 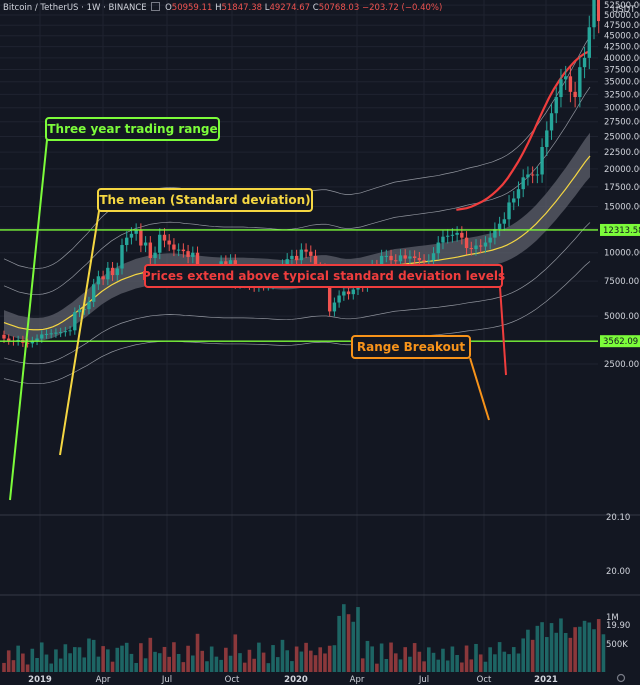 I want to click on price-tick-label: 17500.00, so click(x=622, y=188).